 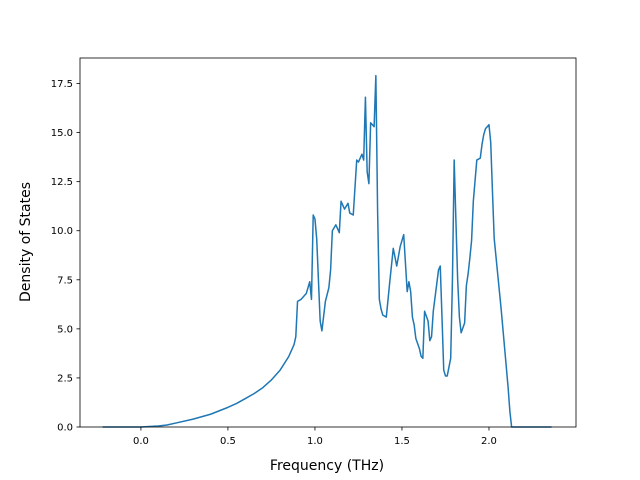 I want to click on x-tick-label: 1.0, so click(x=315, y=441).